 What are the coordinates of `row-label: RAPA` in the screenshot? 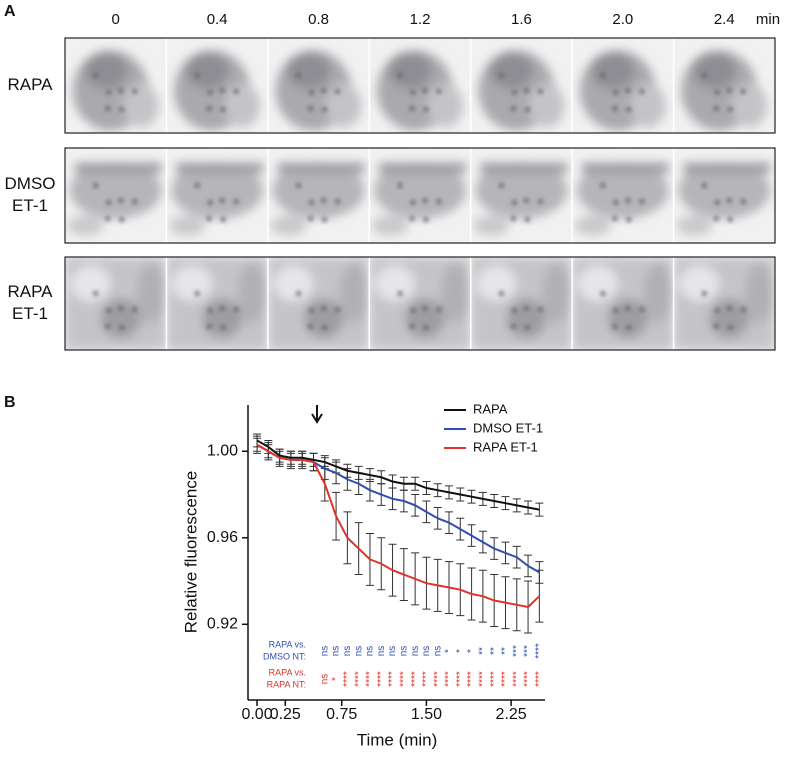 It's located at (30, 291).